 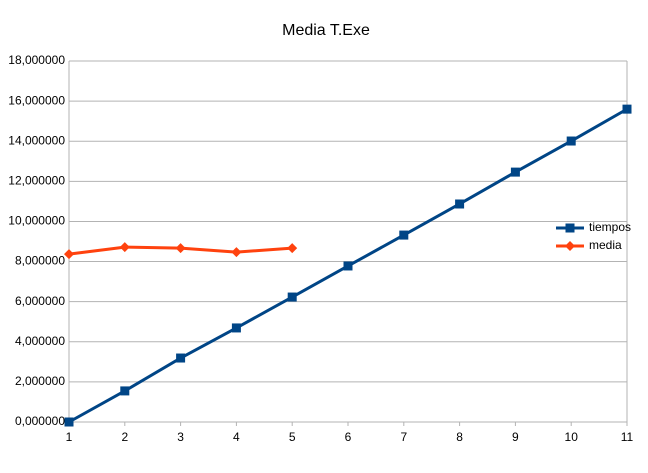 What do you see at coordinates (627, 437) in the screenshot?
I see `x-tick-label: 11` at bounding box center [627, 437].